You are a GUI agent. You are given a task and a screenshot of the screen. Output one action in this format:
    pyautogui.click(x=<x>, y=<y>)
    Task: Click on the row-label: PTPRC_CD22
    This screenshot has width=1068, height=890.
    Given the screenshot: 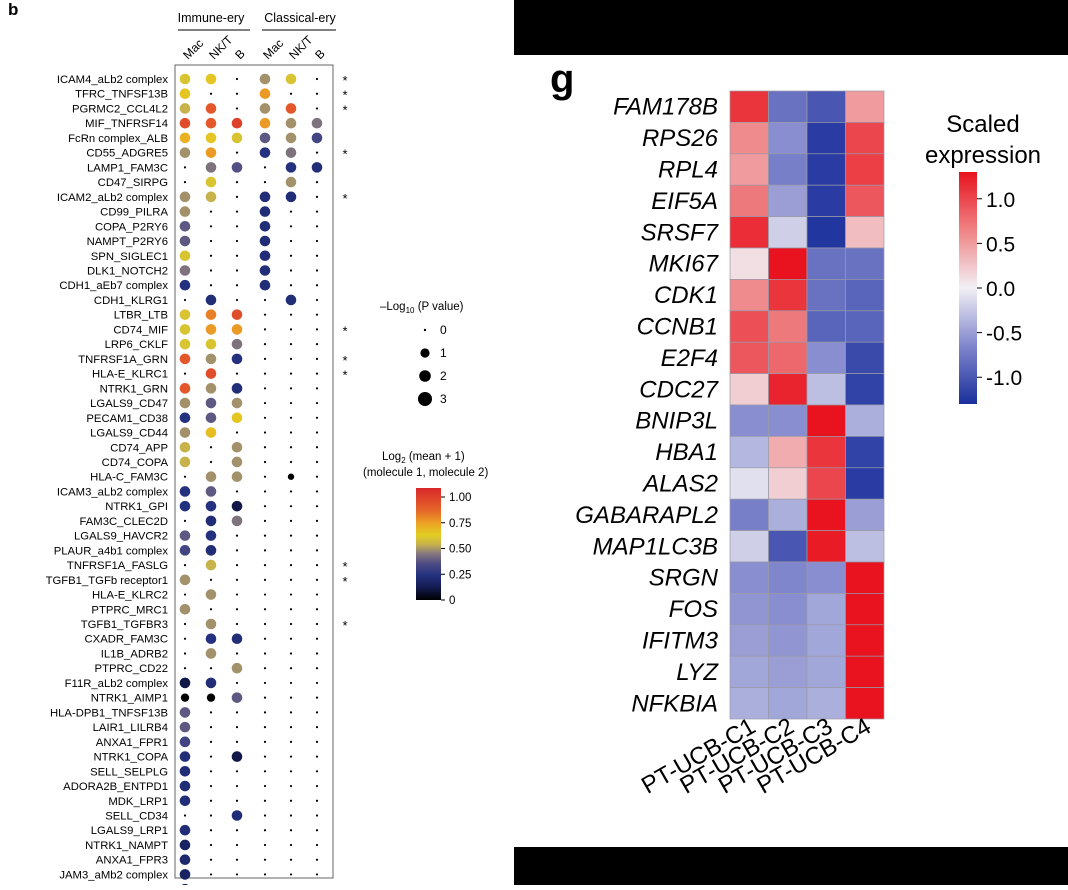 What is the action you would take?
    pyautogui.click(x=131, y=669)
    